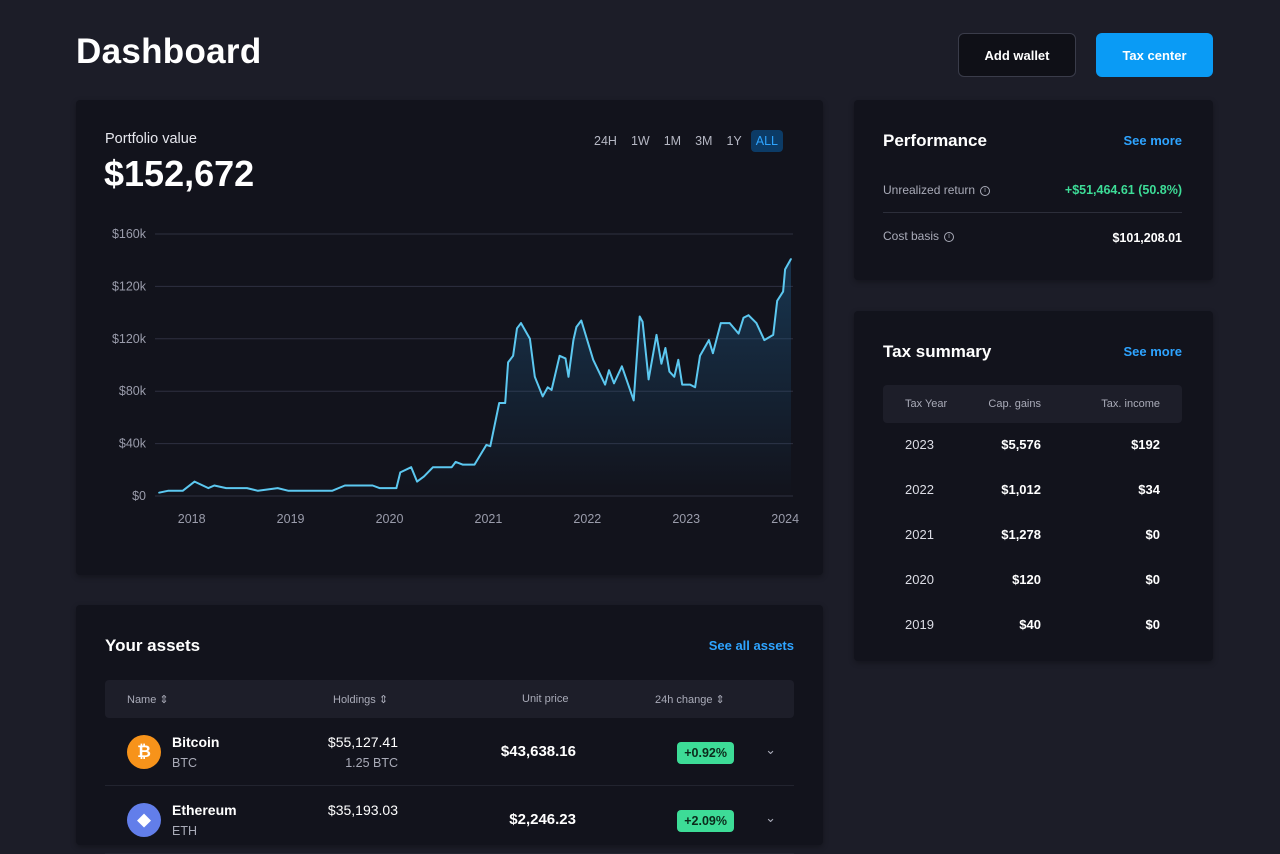 This screenshot has height=854, width=1280. Describe the element at coordinates (705, 753) in the screenshot. I see `asset-24h-change: +0.92%` at that location.